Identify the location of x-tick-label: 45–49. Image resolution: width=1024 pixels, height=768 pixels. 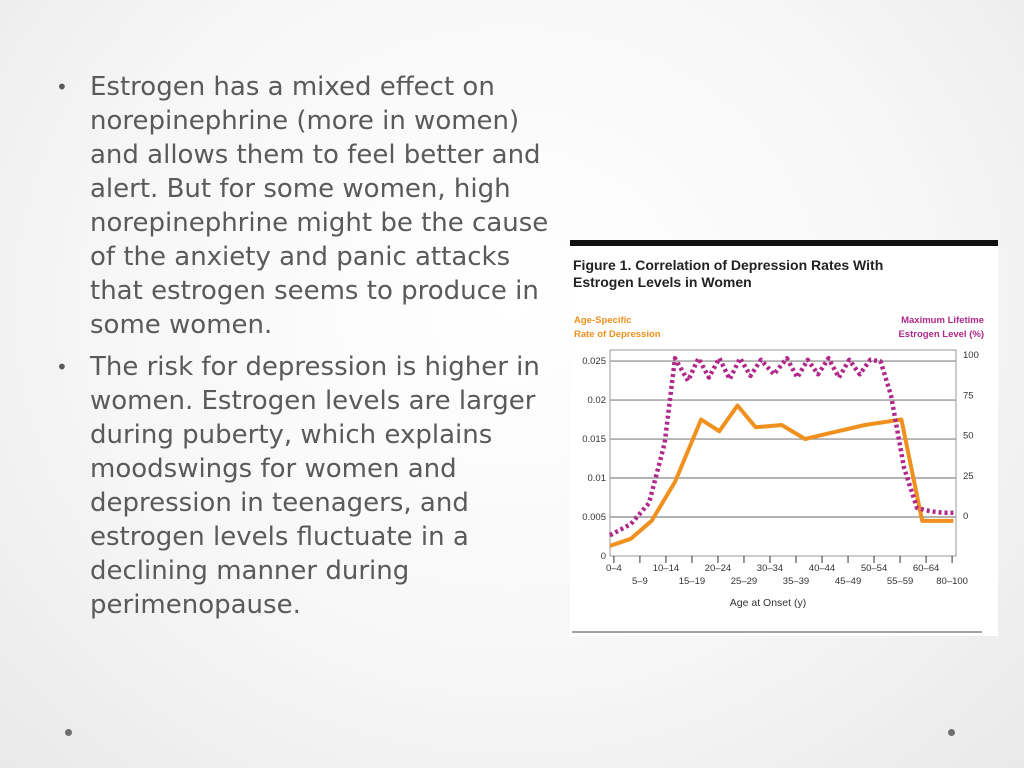
(848, 581).